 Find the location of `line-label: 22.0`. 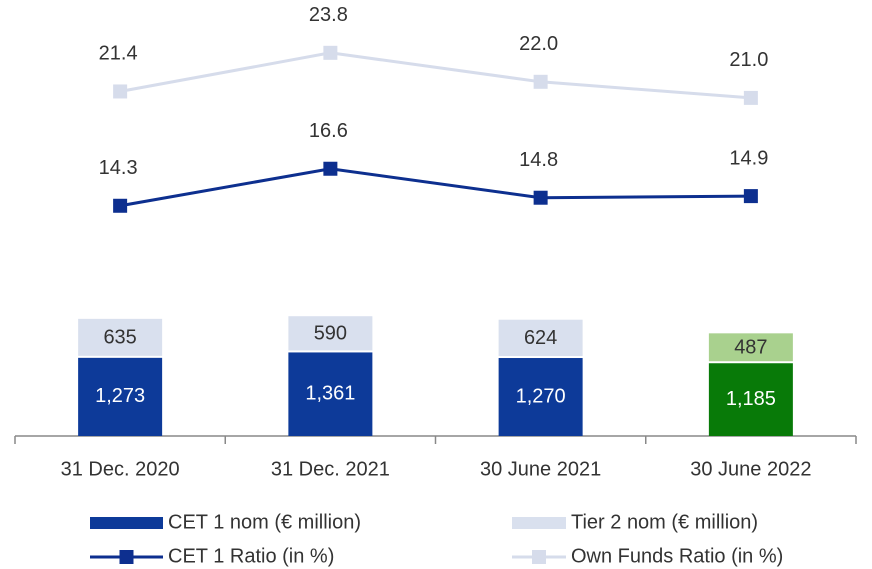

line-label: 22.0 is located at coordinates (538, 44).